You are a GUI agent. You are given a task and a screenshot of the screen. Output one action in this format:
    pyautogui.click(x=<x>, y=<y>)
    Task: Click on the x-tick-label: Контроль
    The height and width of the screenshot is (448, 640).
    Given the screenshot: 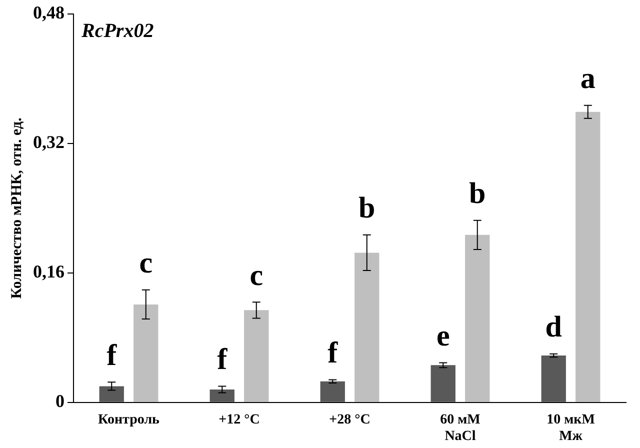 What is the action you would take?
    pyautogui.click(x=129, y=420)
    